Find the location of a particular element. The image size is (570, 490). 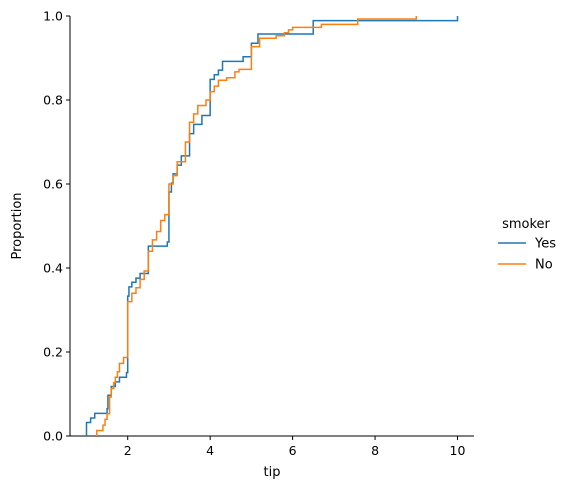

y-tick-label: 0.4 is located at coordinates (53, 268).